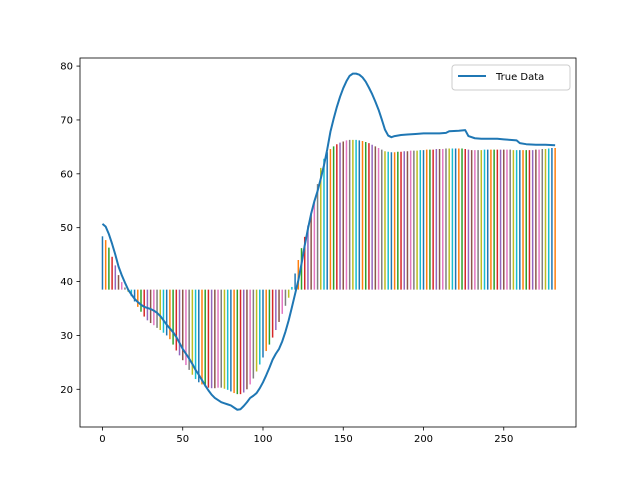 This screenshot has width=640, height=480. Describe the element at coordinates (66, 282) in the screenshot. I see `y-tick-label: 40` at that location.